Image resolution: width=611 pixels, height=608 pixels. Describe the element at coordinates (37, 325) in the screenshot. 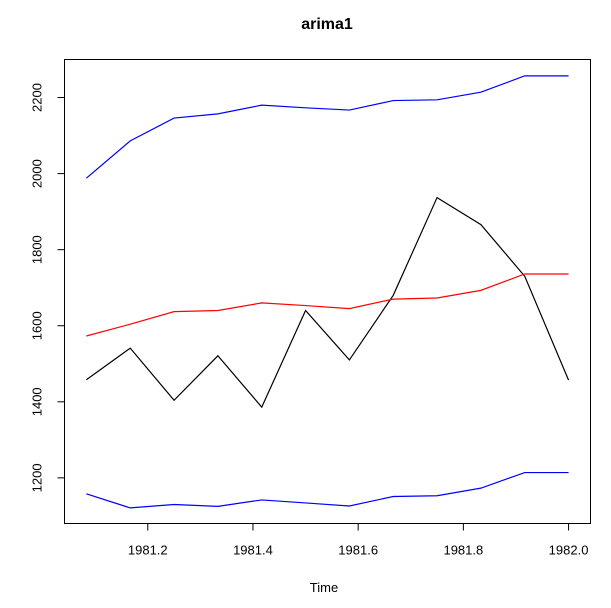

I see `y-tick-label: 1600` at that location.